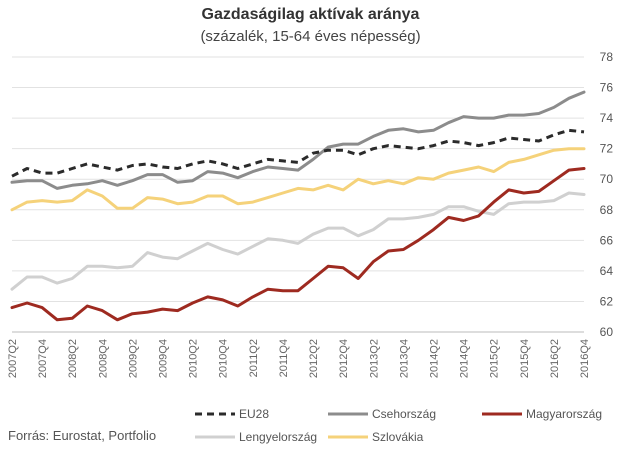 The height and width of the screenshot is (452, 621). Describe the element at coordinates (314, 358) in the screenshot. I see `x-tick-label: 2012Q2` at that location.